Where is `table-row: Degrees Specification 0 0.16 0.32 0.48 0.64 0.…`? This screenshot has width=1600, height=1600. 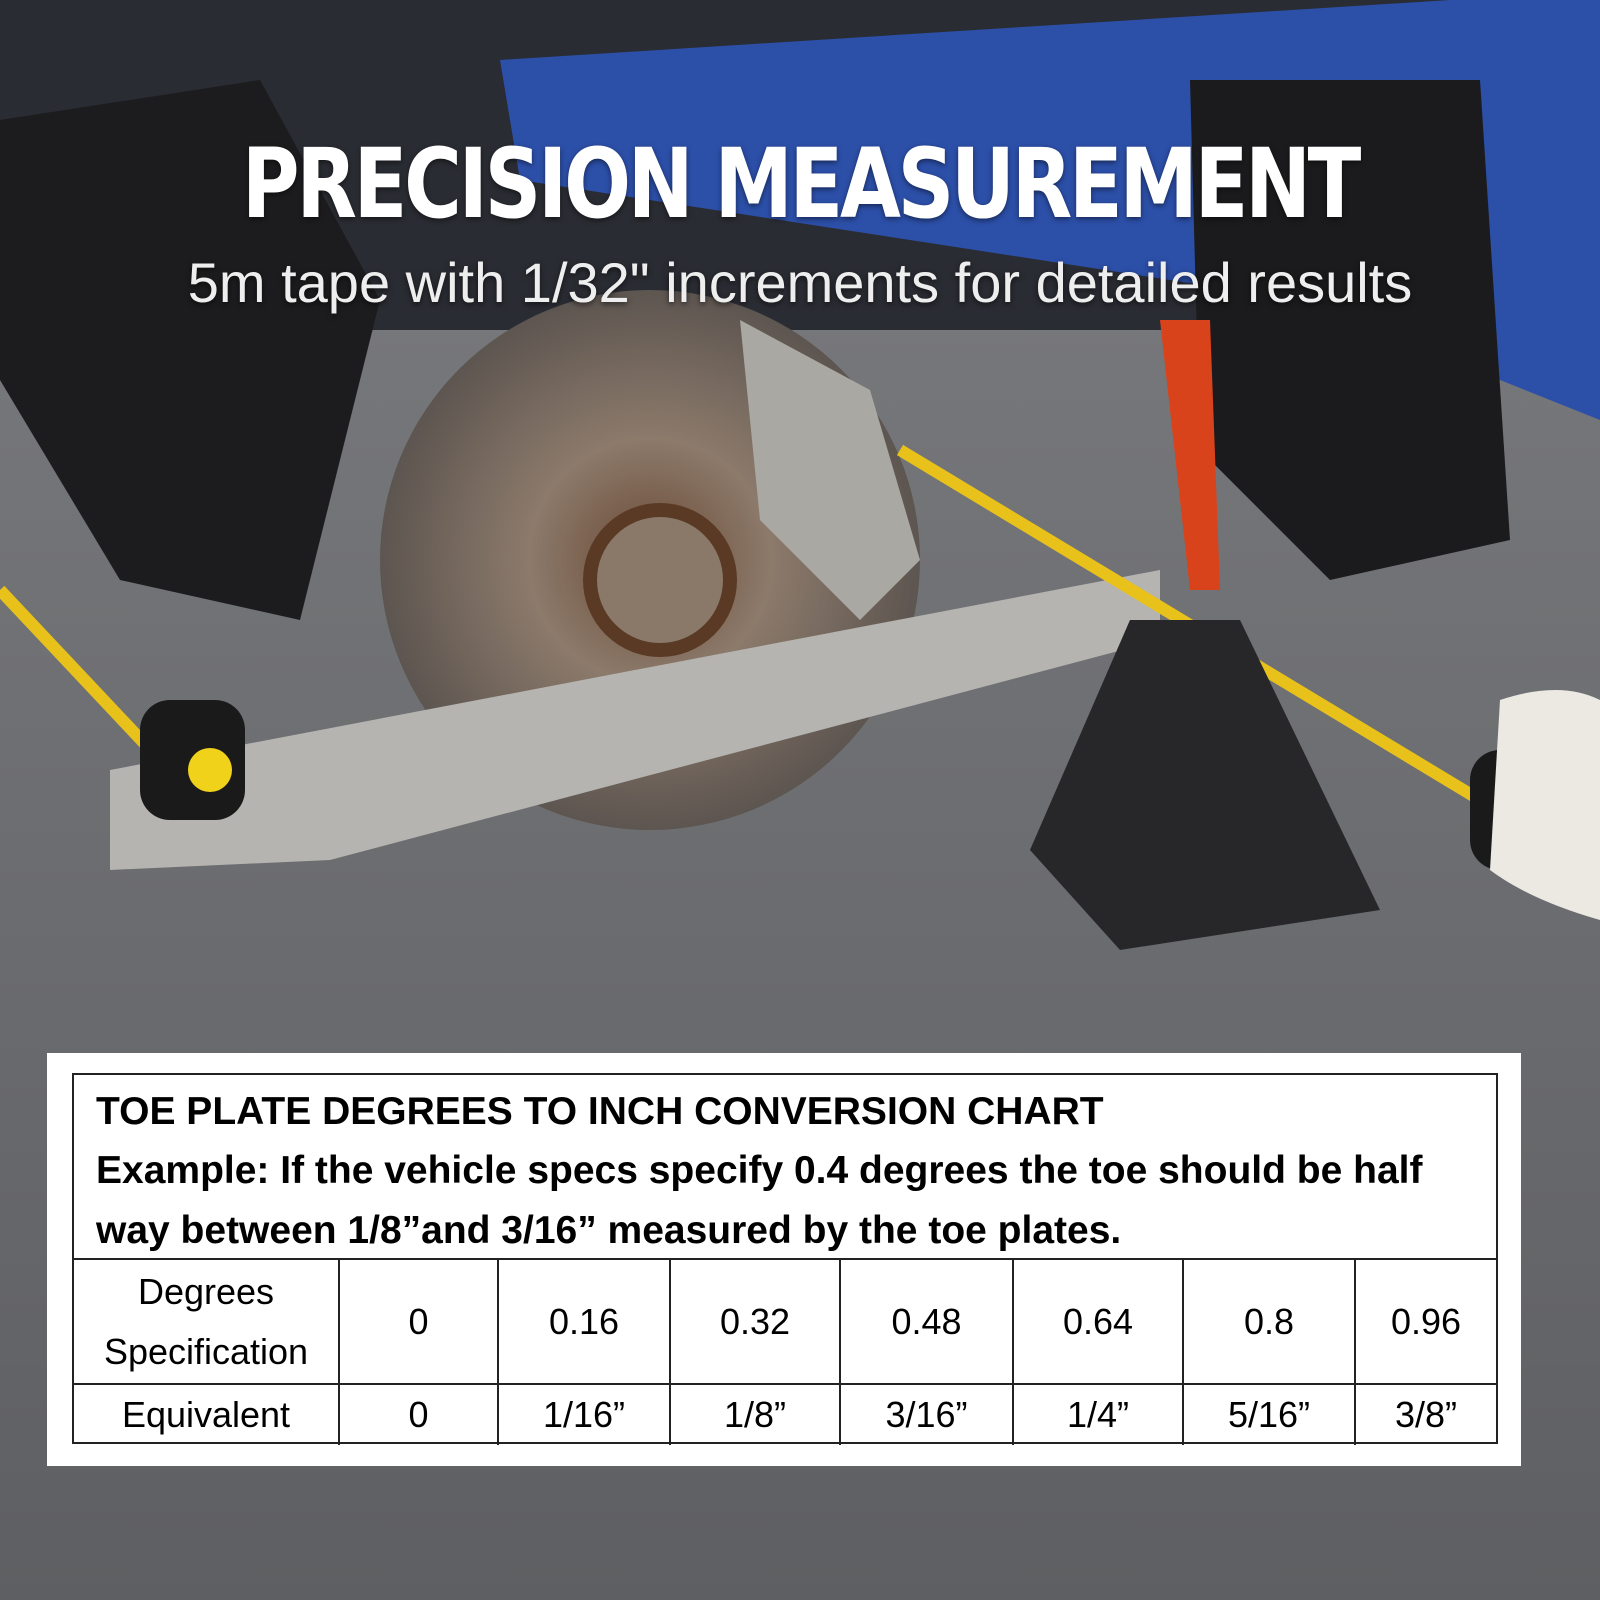
table-row: Degrees Specification 0 0.16 0.32 0.48 0.64 0.… is located at coordinates (785, 1322).